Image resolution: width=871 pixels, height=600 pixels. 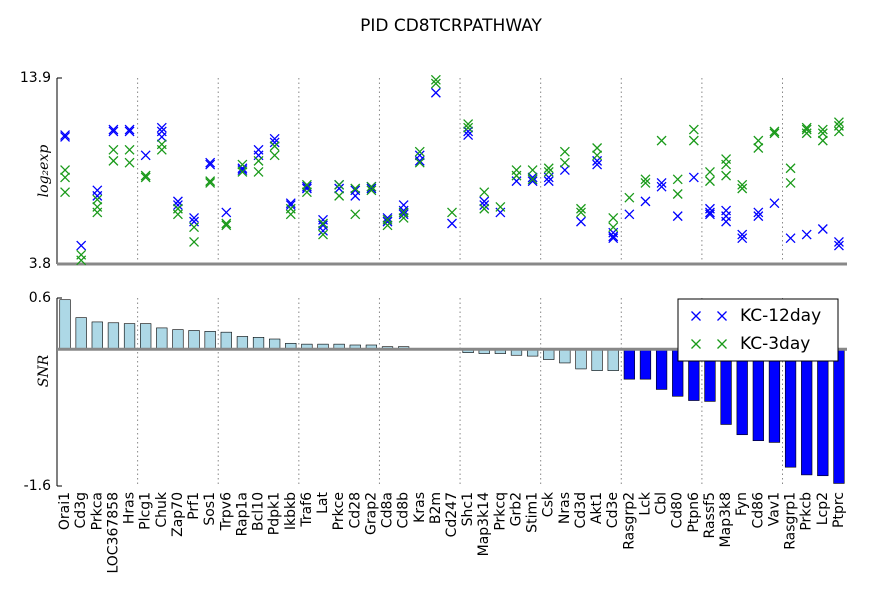 I want to click on x-tick-label: Cd8b, so click(x=404, y=510).